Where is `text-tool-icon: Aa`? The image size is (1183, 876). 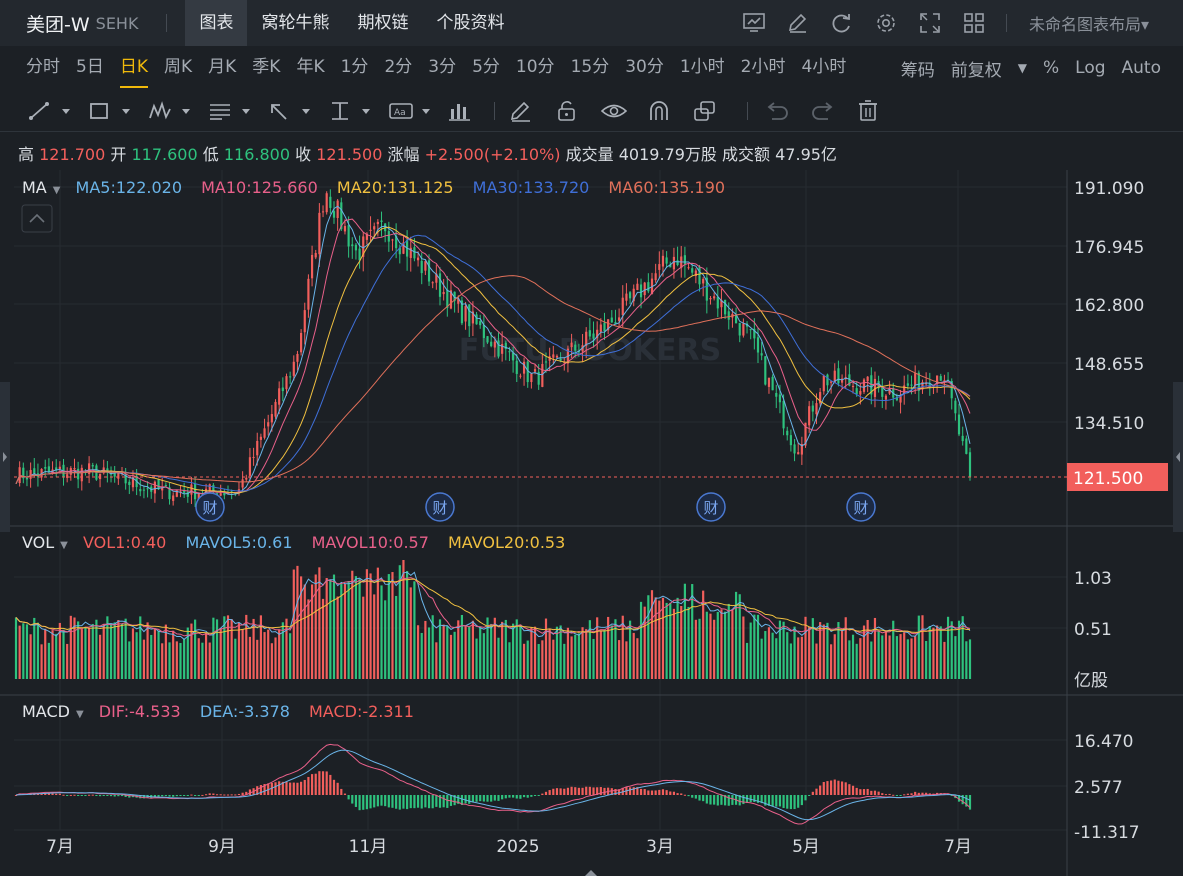 text-tool-icon: Aa is located at coordinates (418, 111).